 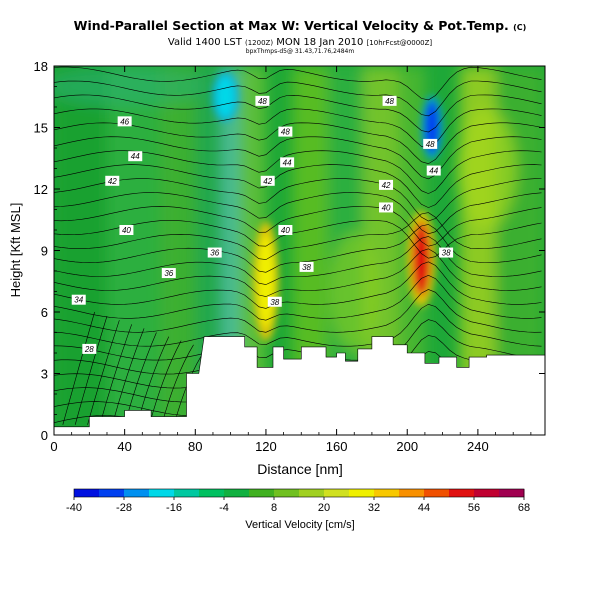 I want to click on colorbar, so click(x=299, y=493).